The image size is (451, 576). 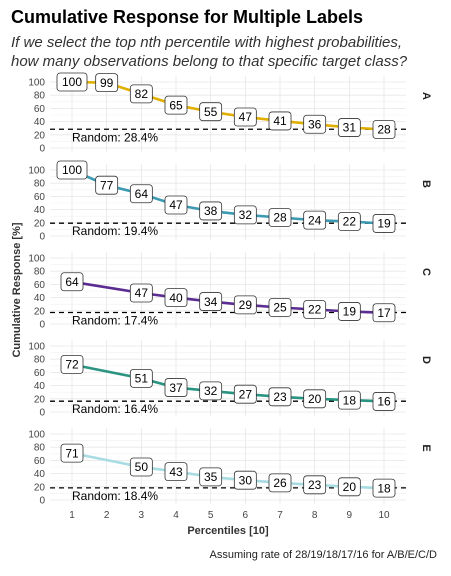 I want to click on data-label-A: 28, so click(x=384, y=130).